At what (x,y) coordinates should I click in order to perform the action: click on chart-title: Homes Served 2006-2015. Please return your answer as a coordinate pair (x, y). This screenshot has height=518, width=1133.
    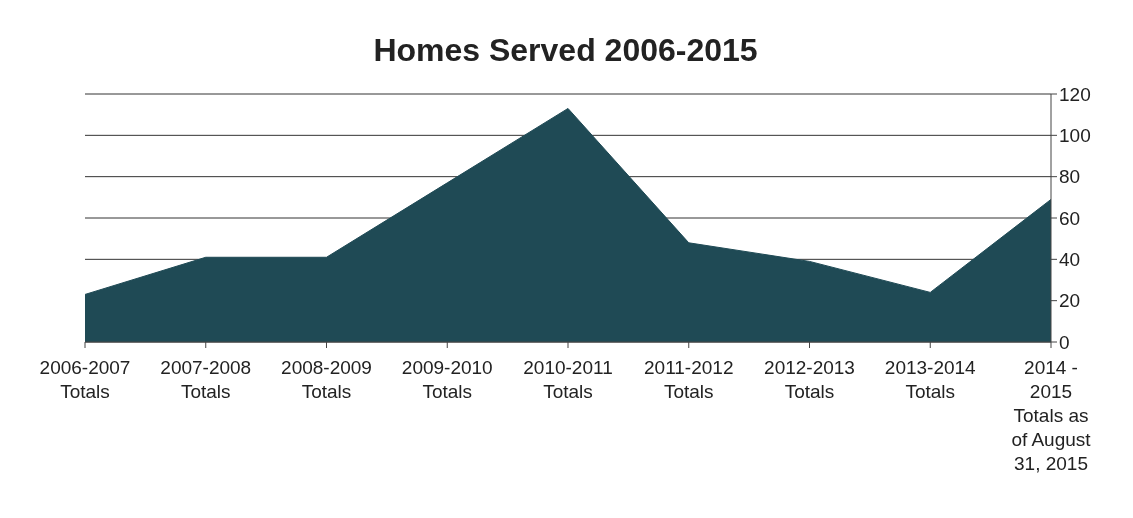
    Looking at the image, I should click on (565, 51).